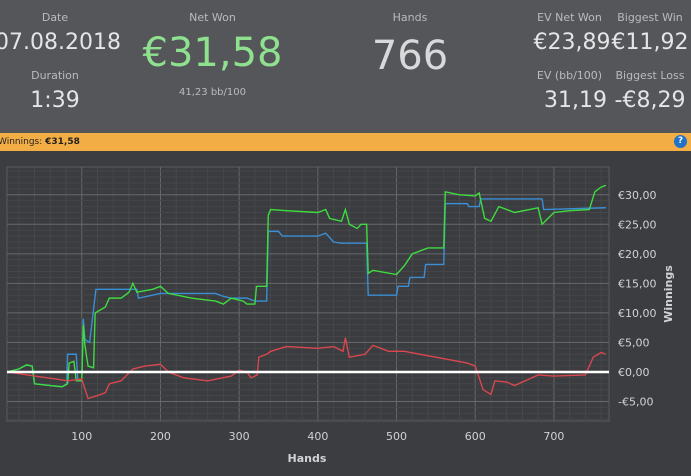 This screenshot has height=476, width=691. What do you see at coordinates (410, 17) in the screenshot?
I see `hands-label: Hands` at bounding box center [410, 17].